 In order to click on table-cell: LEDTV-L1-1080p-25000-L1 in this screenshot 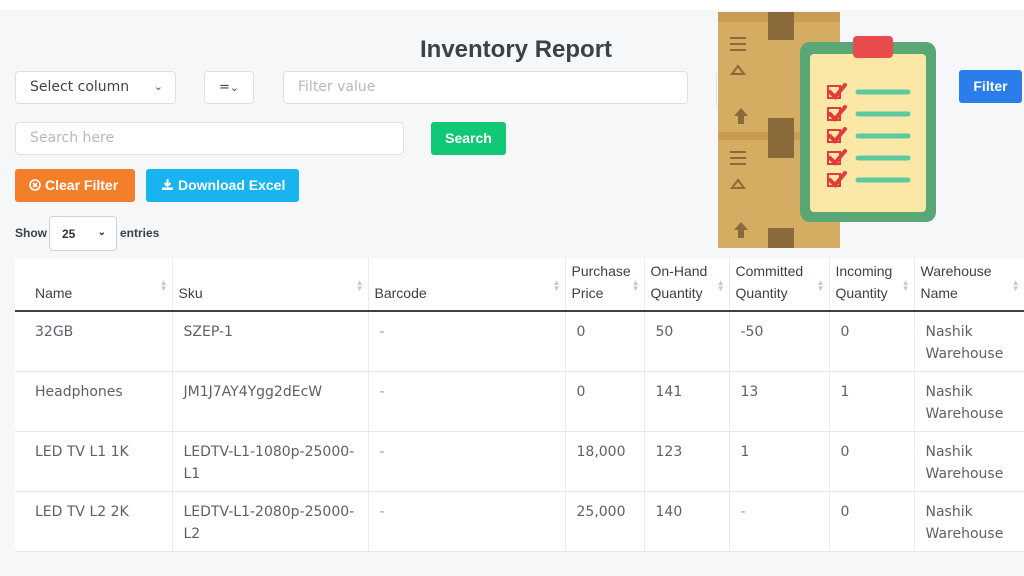, I will do `click(270, 461)`.